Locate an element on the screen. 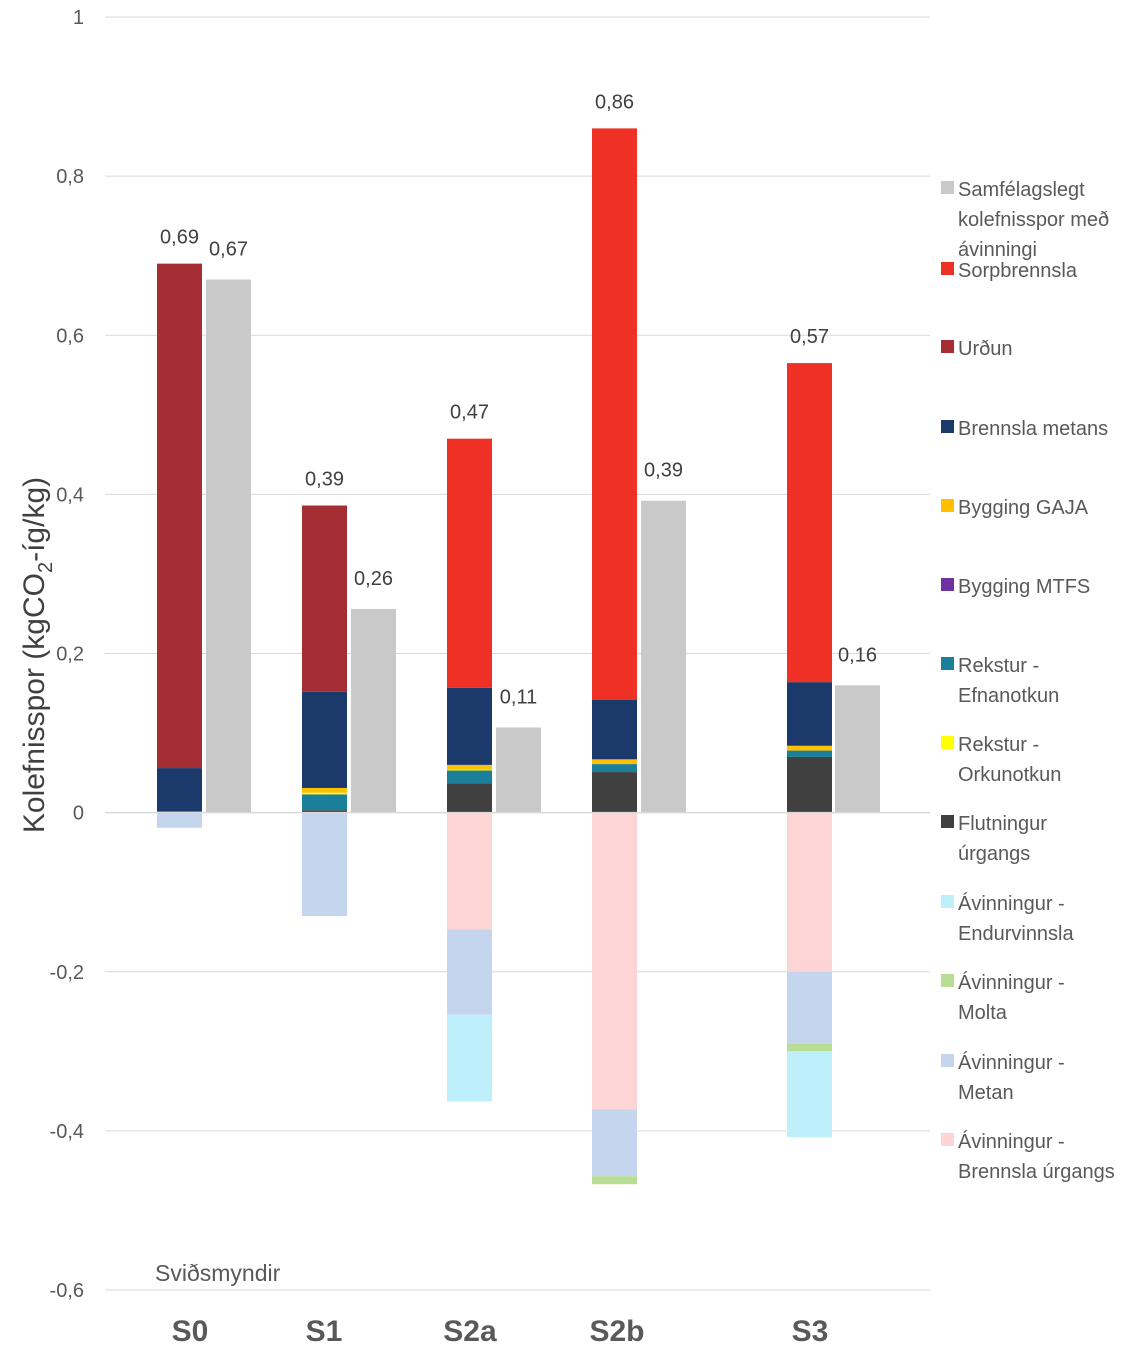  x-category-label: S3 is located at coordinates (810, 1331).